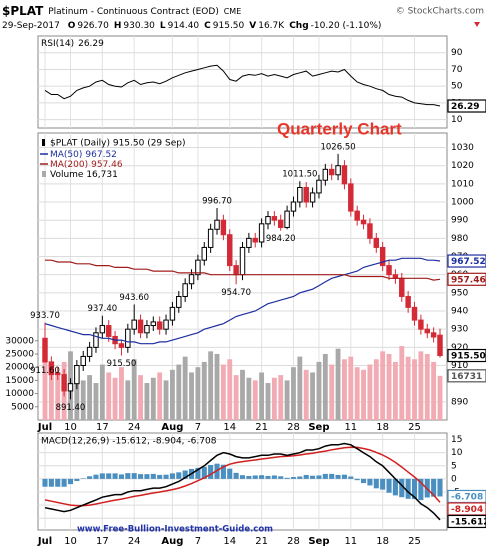 The image size is (486, 551). I want to click on price-annotation: 996.70, so click(217, 202).